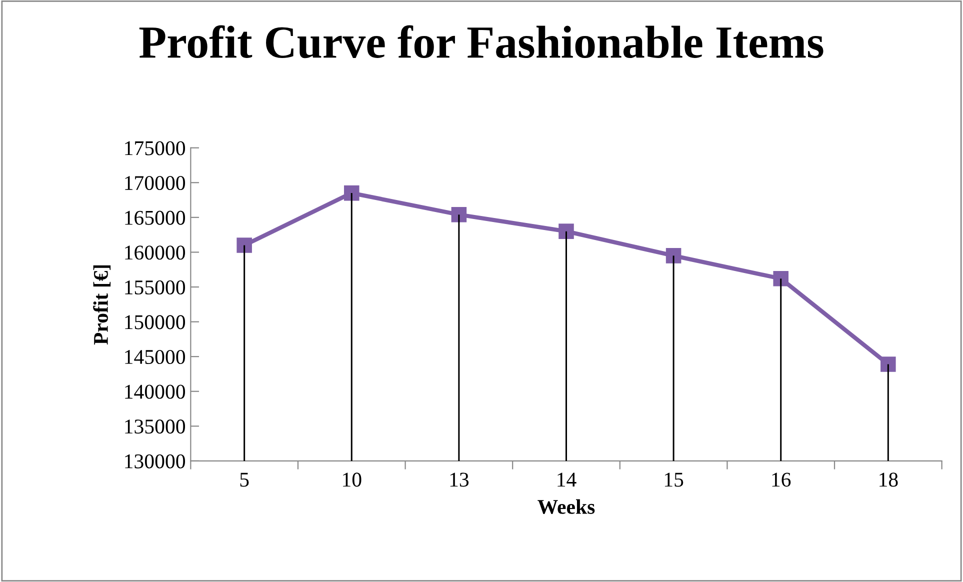  What do you see at coordinates (352, 479) in the screenshot?
I see `x-tick-label: 10` at bounding box center [352, 479].